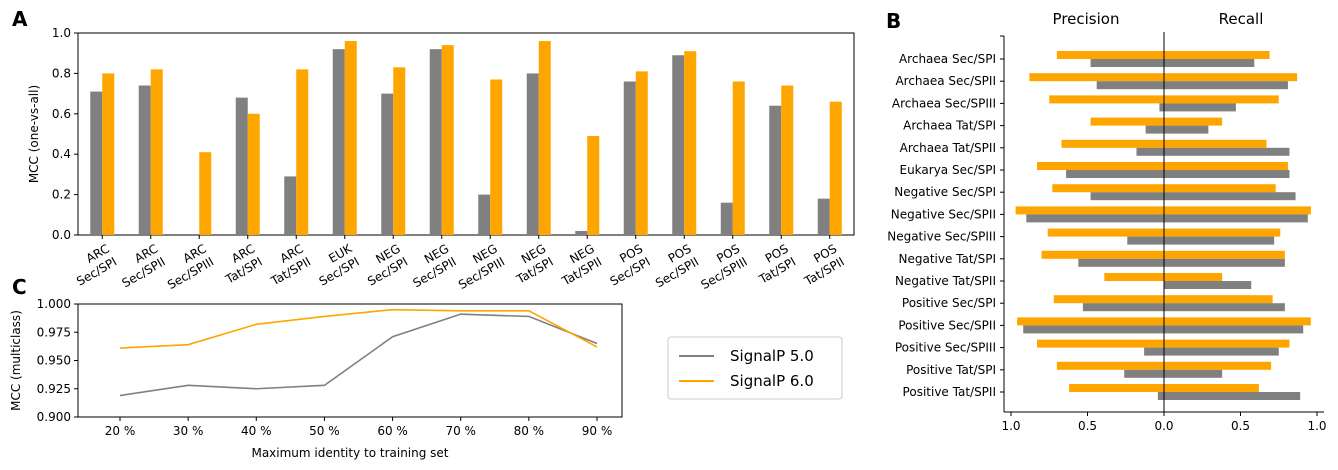 Image resolution: width=1338 pixels, height=470 pixels. Describe the element at coordinates (324, 431) in the screenshot. I see `panel-c-xtick-label: 50 %` at that location.